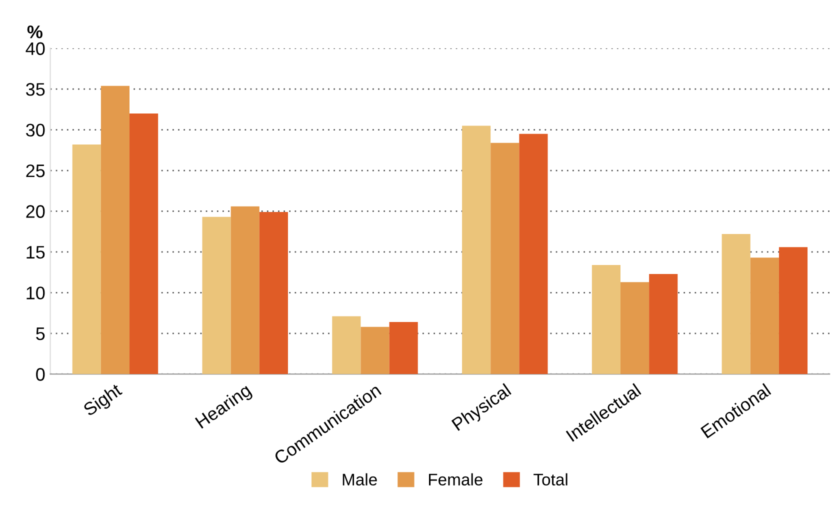  What do you see at coordinates (103, 401) in the screenshot?
I see `x-tick-label: Sight` at bounding box center [103, 401].